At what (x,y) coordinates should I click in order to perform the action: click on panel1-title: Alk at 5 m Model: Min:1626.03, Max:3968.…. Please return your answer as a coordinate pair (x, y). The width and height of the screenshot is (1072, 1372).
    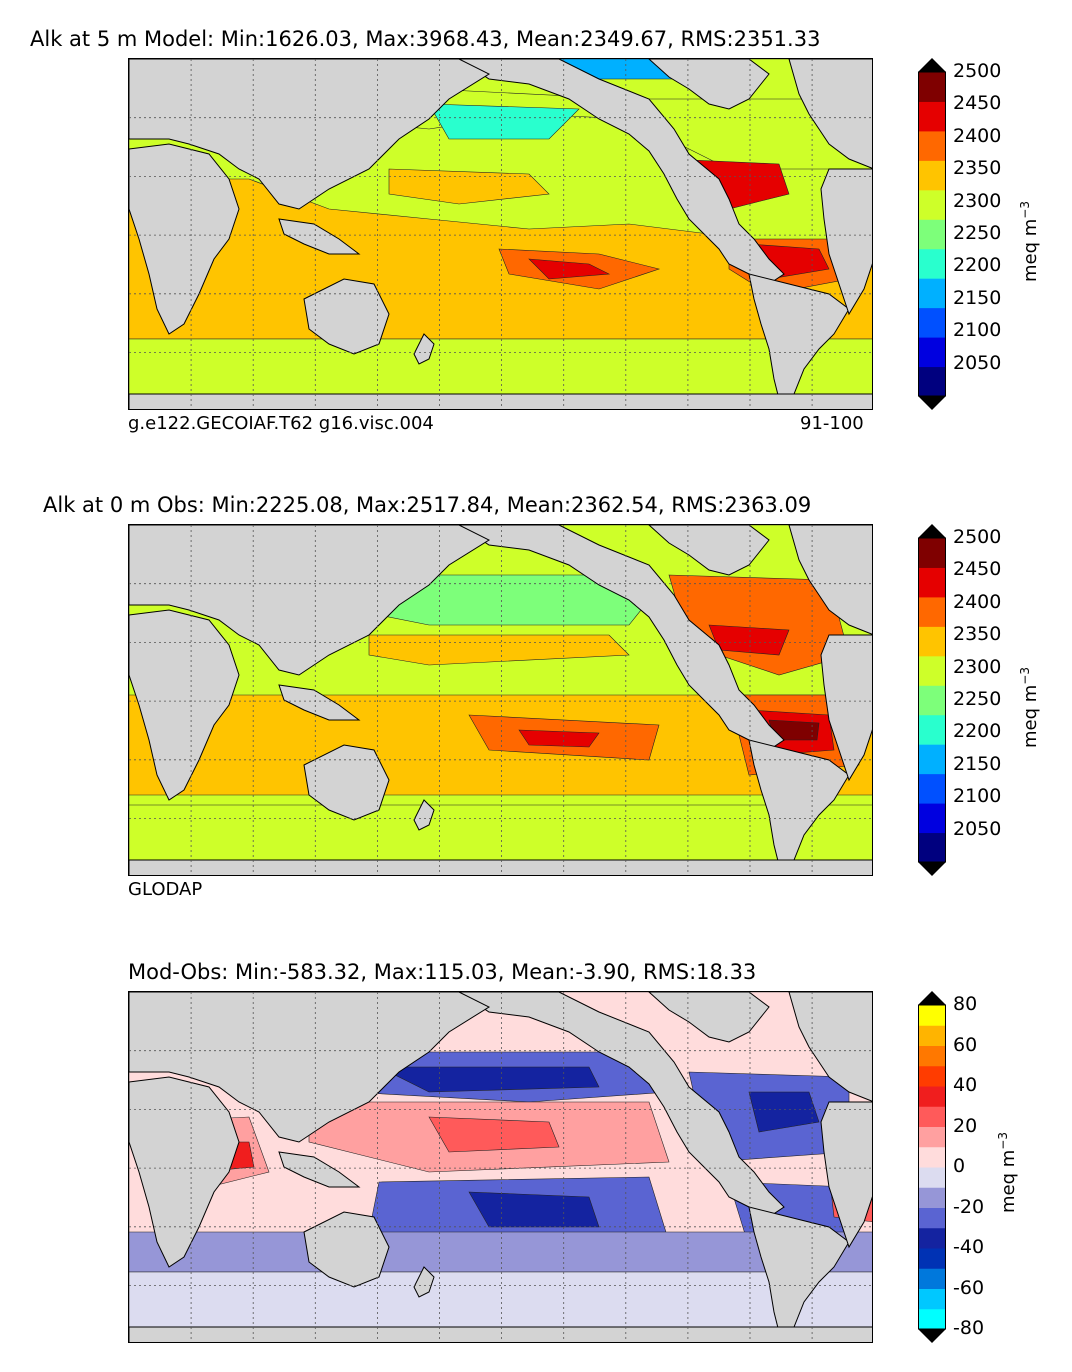
    Looking at the image, I should click on (425, 39).